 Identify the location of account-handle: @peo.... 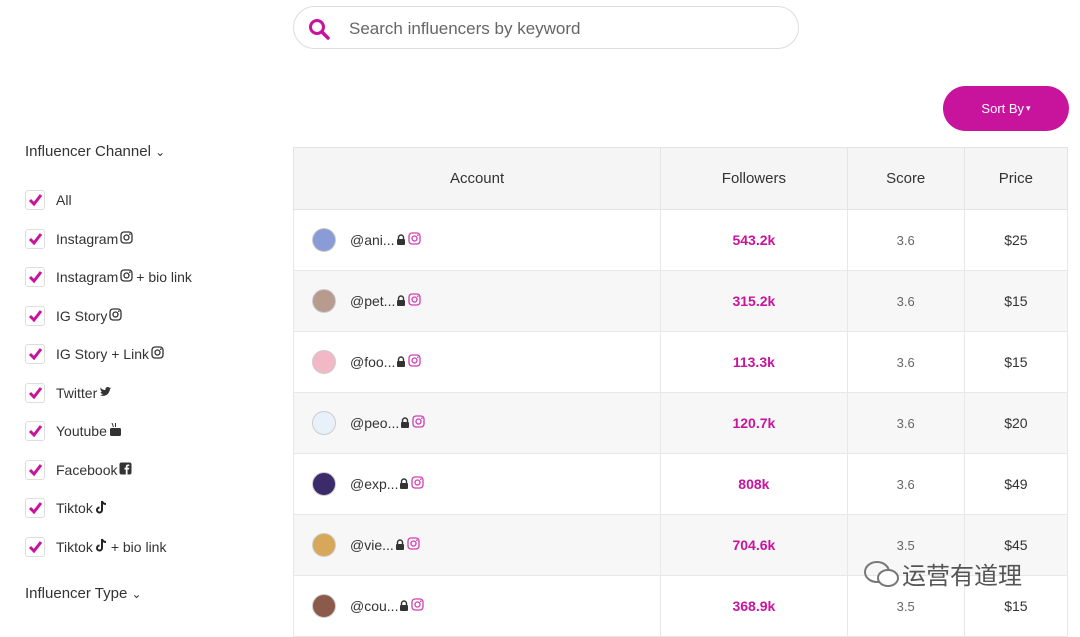
(375, 423).